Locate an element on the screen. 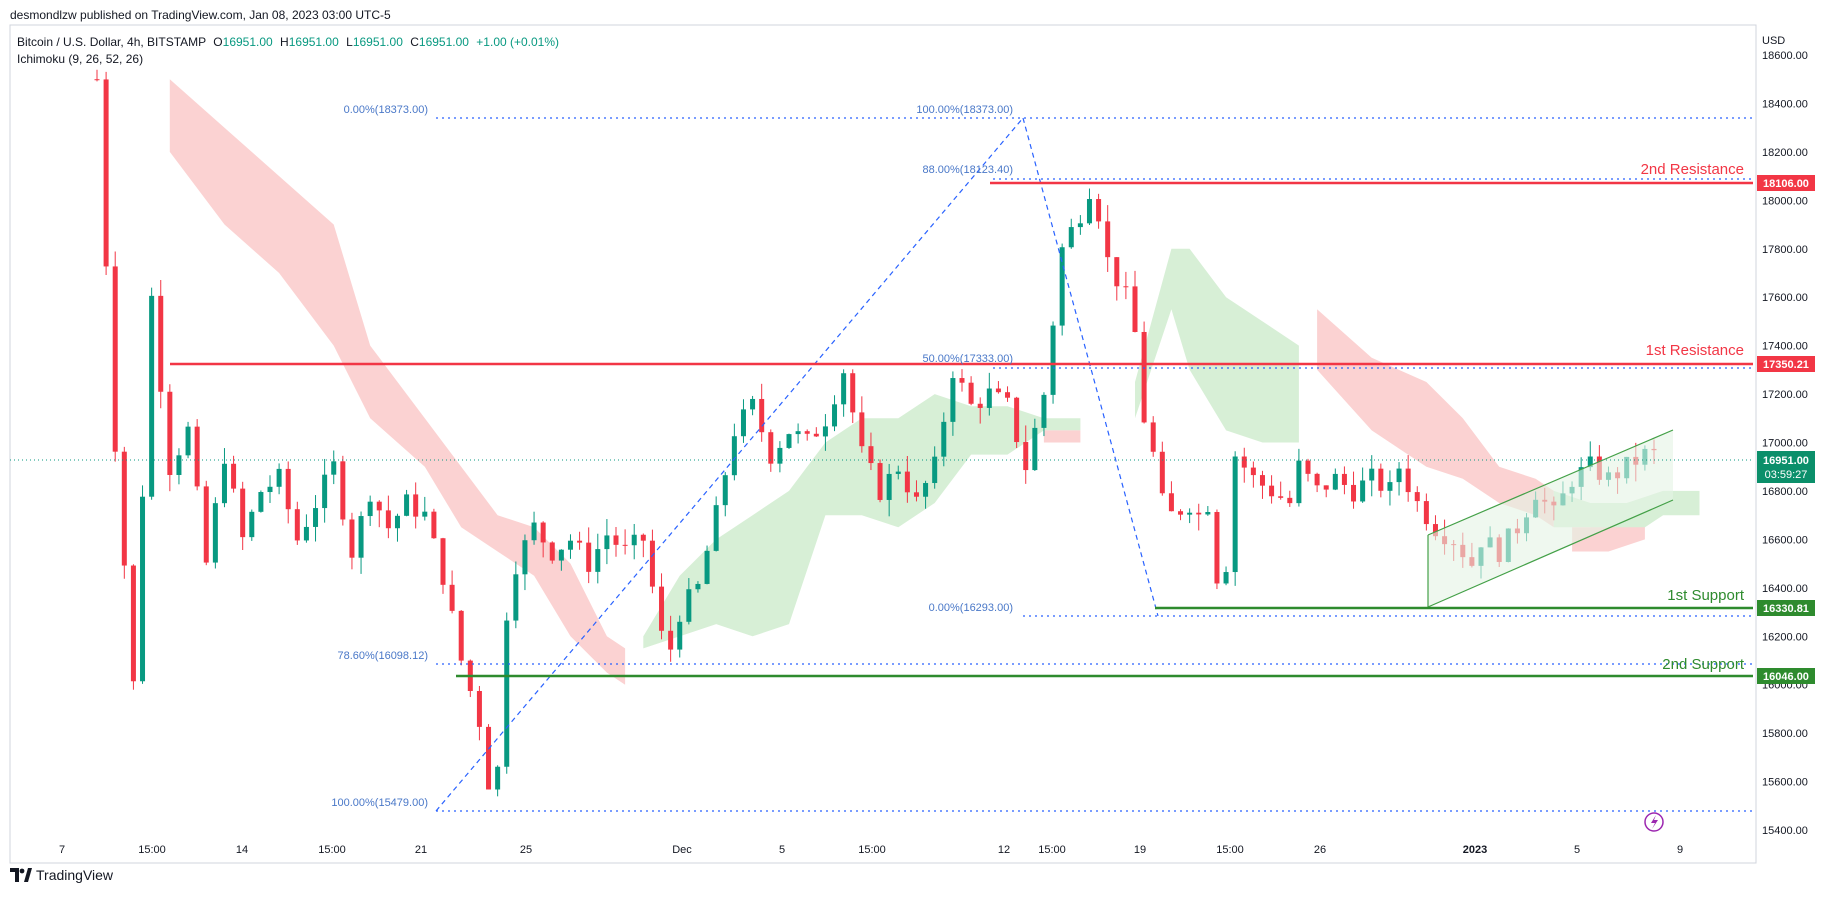  tradingview-brand: TradingView is located at coordinates (61, 875).